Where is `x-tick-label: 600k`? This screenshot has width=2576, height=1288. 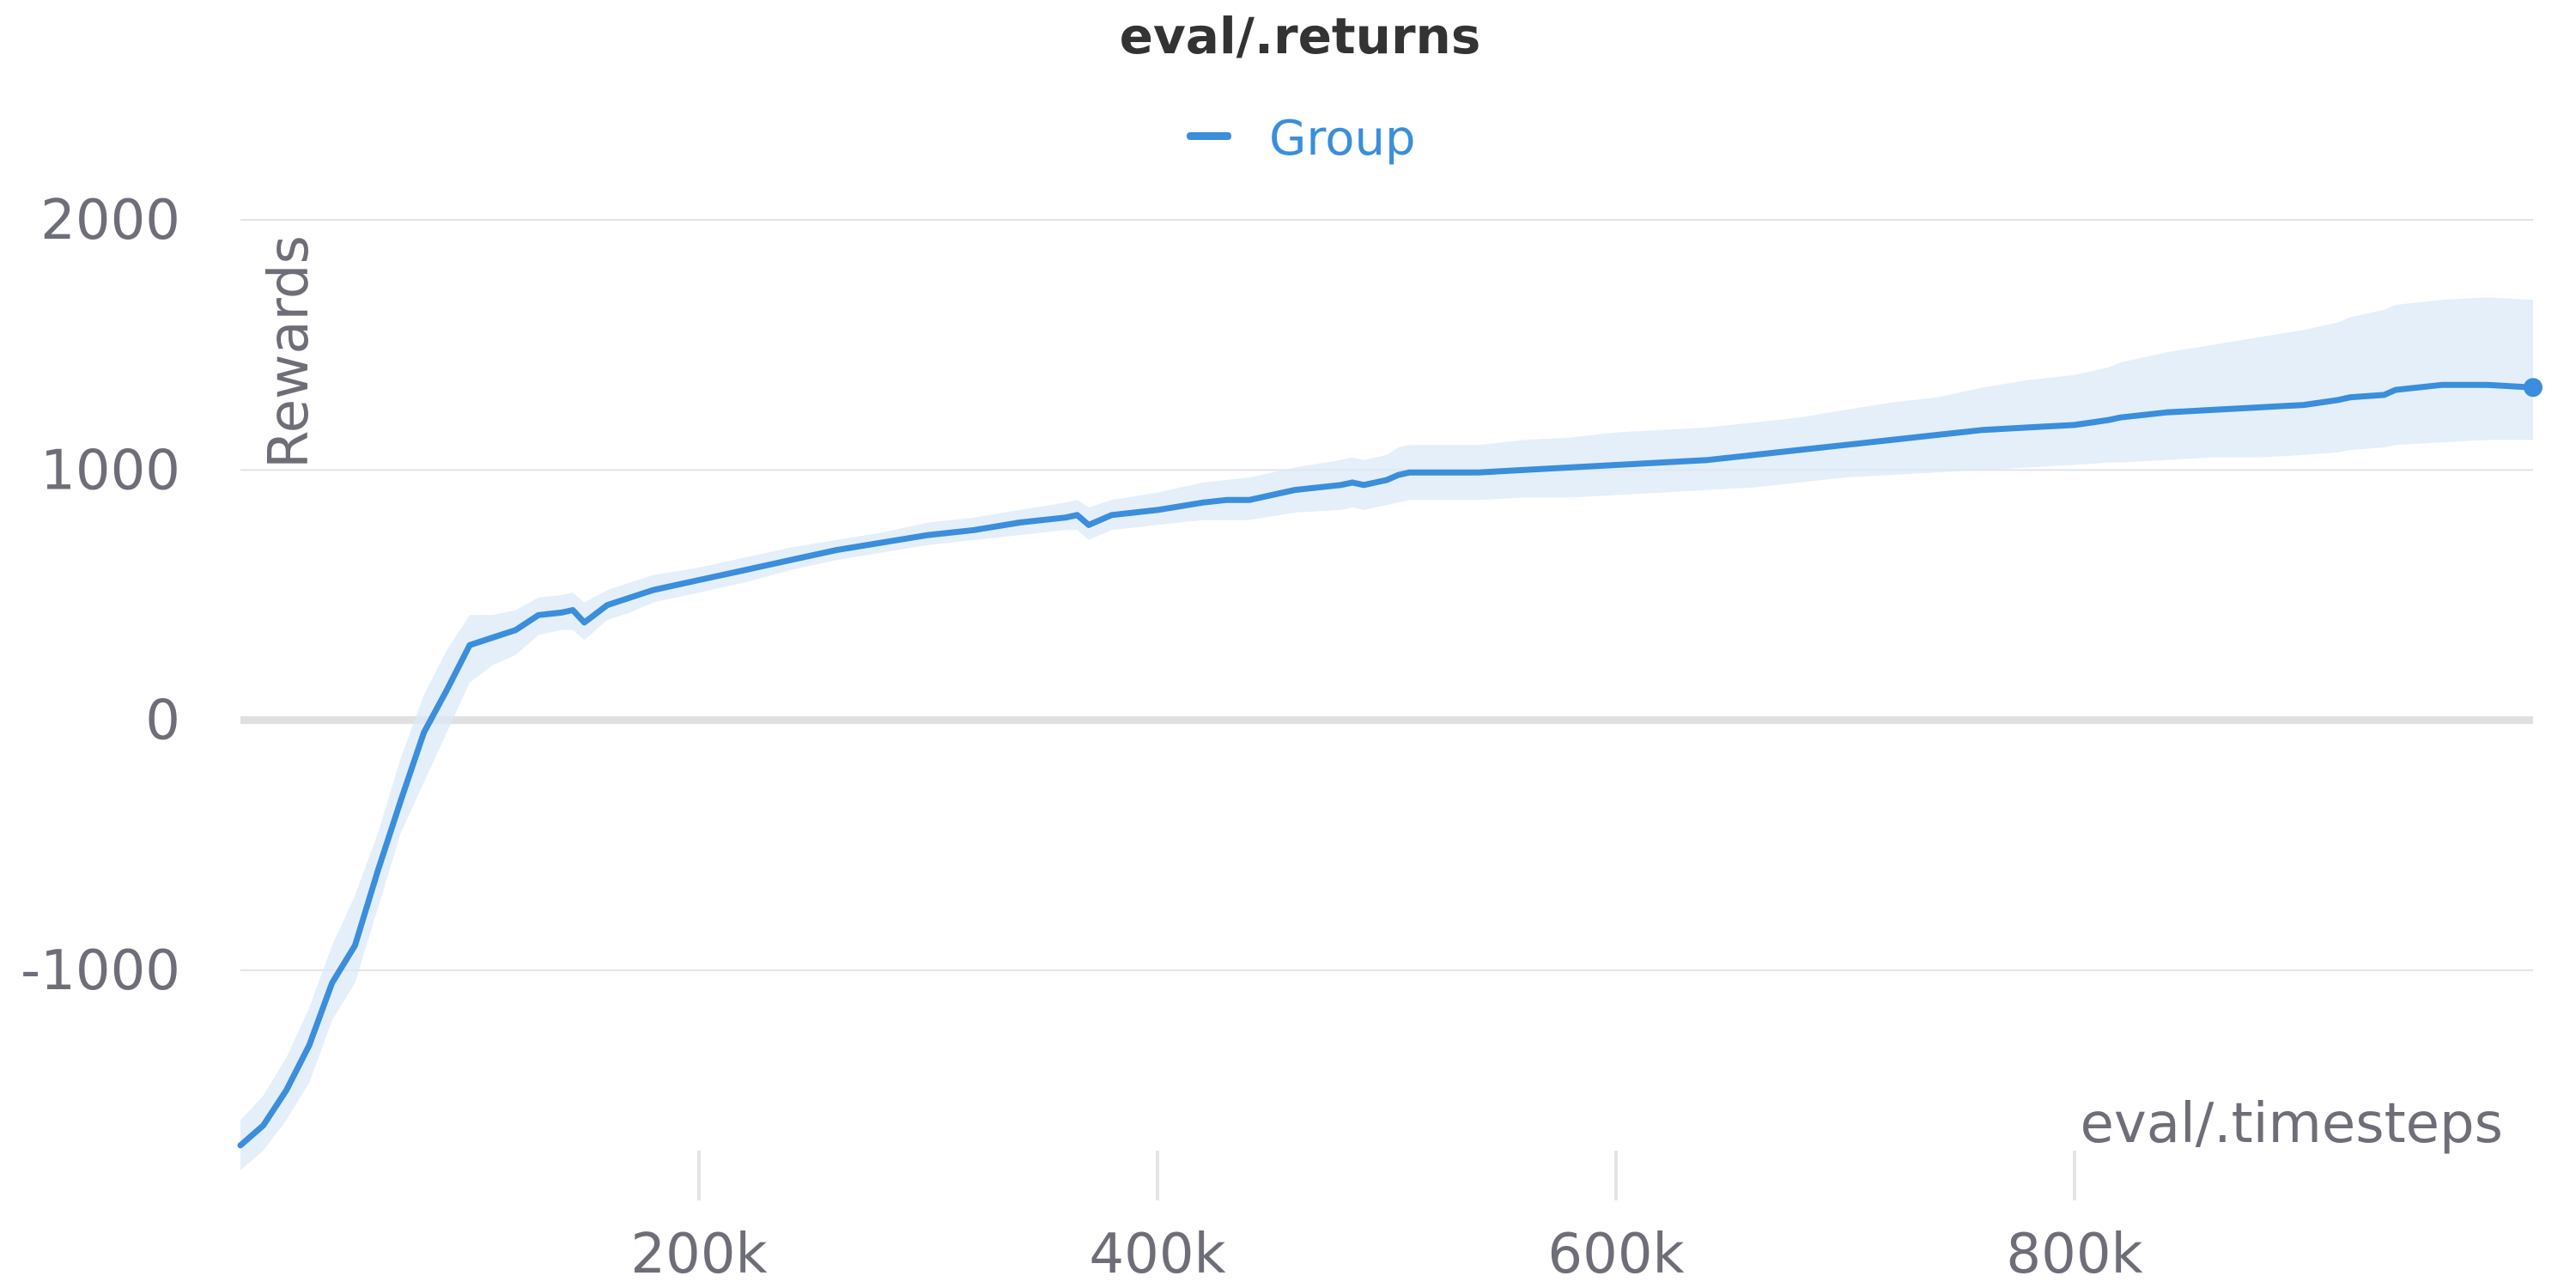 x-tick-label: 600k is located at coordinates (1616, 1254).